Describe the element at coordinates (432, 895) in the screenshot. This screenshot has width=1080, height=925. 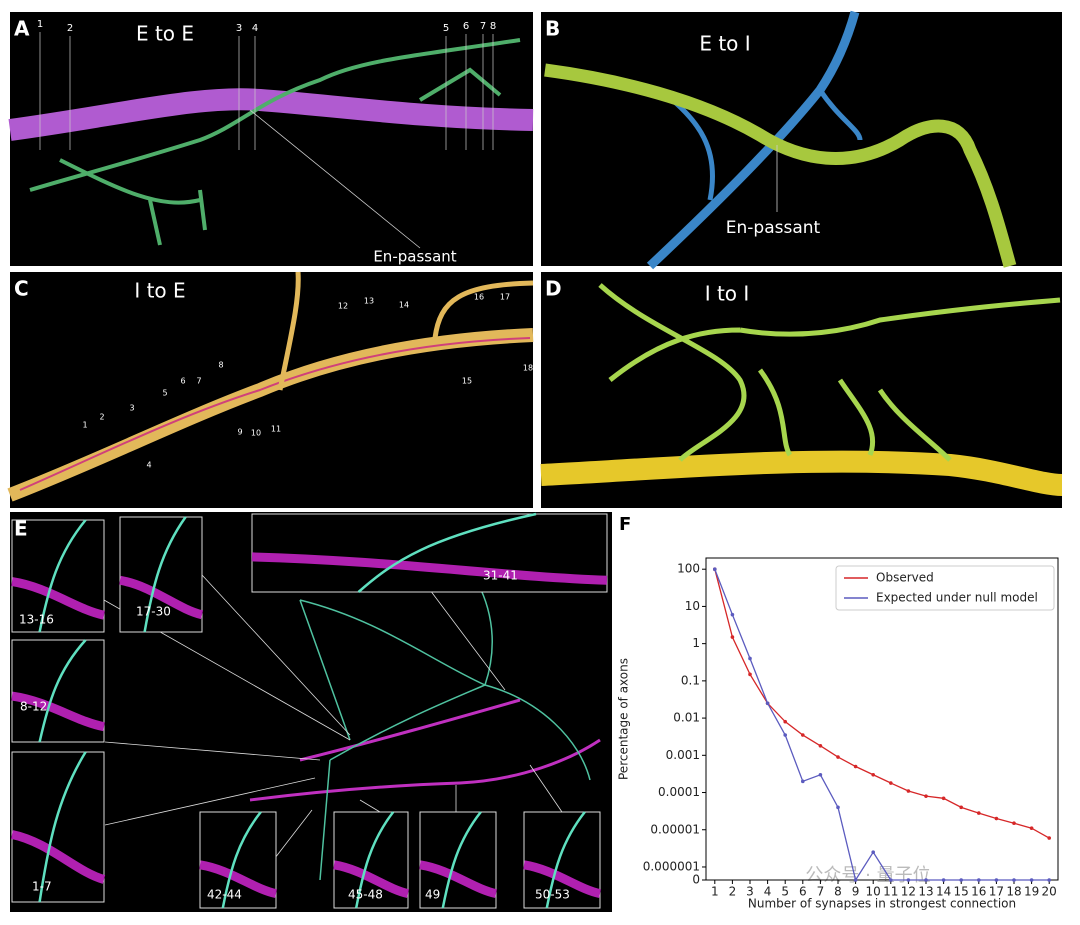
I see `inset-label: 49` at that location.